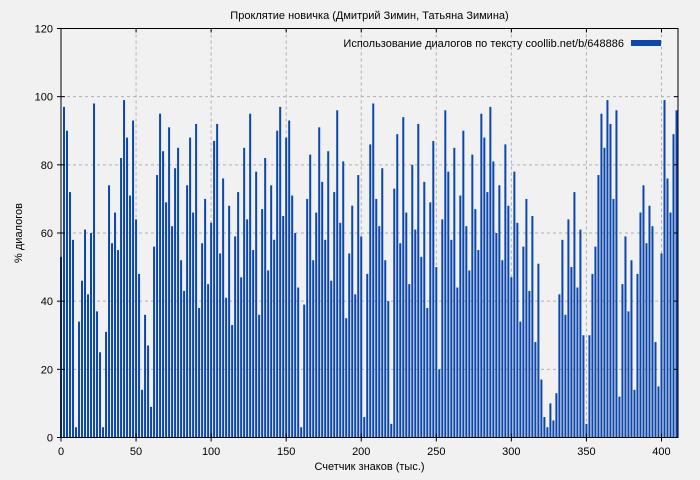 This screenshot has width=700, height=480. Describe the element at coordinates (369, 467) in the screenshot. I see `x-axis-label: Счетчик знаков (тыс.)` at that location.